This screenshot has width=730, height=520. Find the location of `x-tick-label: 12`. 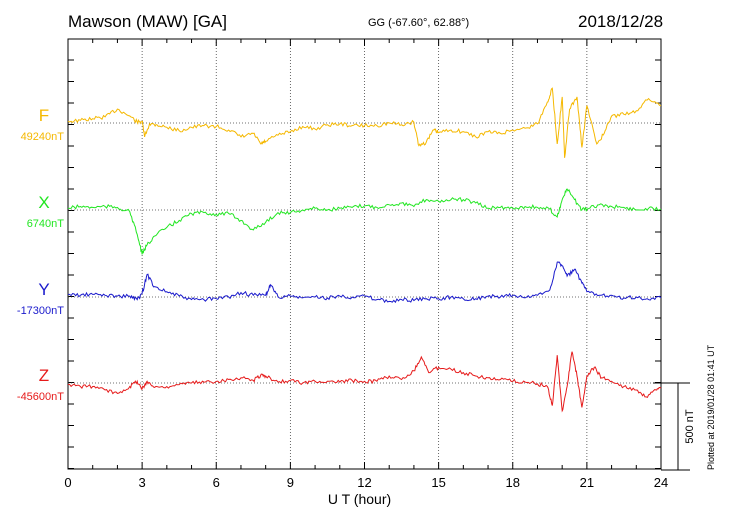

x-tick-label: 12 is located at coordinates (364, 482).